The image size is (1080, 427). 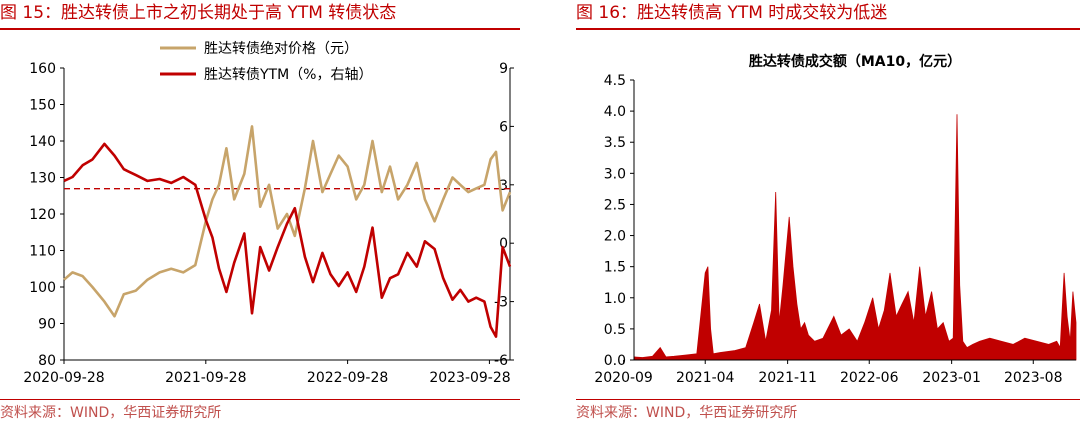 What do you see at coordinates (503, 69) in the screenshot?
I see `y2-tick-label: 9` at bounding box center [503, 69].